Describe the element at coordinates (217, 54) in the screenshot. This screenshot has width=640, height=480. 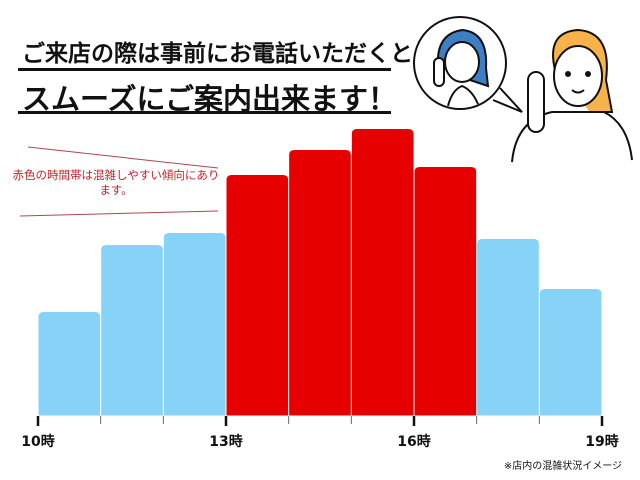
I see `header-line-1: ご来店の際は事前にお電話いただくと` at that location.